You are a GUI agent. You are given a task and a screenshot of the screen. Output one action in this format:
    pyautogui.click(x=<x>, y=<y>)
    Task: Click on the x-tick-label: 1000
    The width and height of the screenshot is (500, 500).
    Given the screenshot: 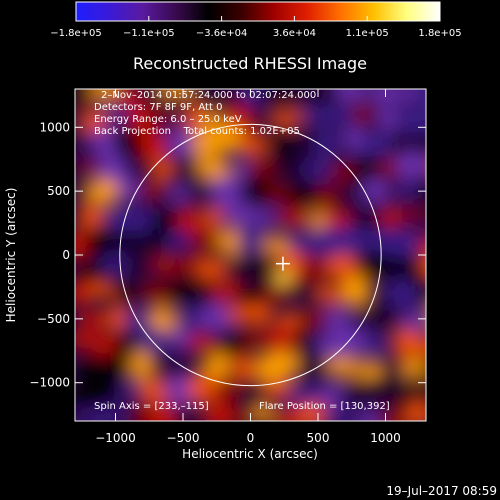 What is the action you would take?
    pyautogui.click(x=385, y=438)
    